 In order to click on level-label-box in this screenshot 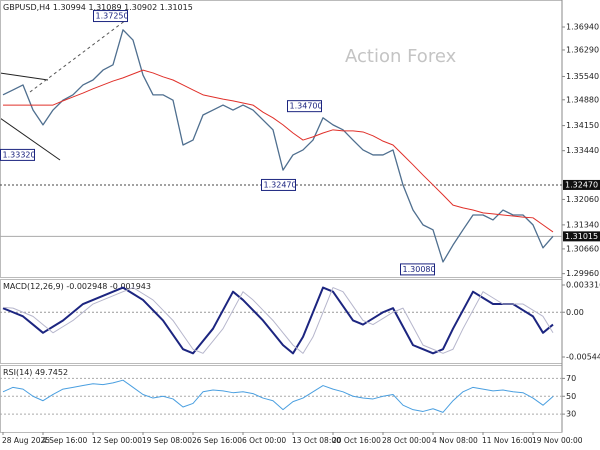, I will do `click(581, 184)`.